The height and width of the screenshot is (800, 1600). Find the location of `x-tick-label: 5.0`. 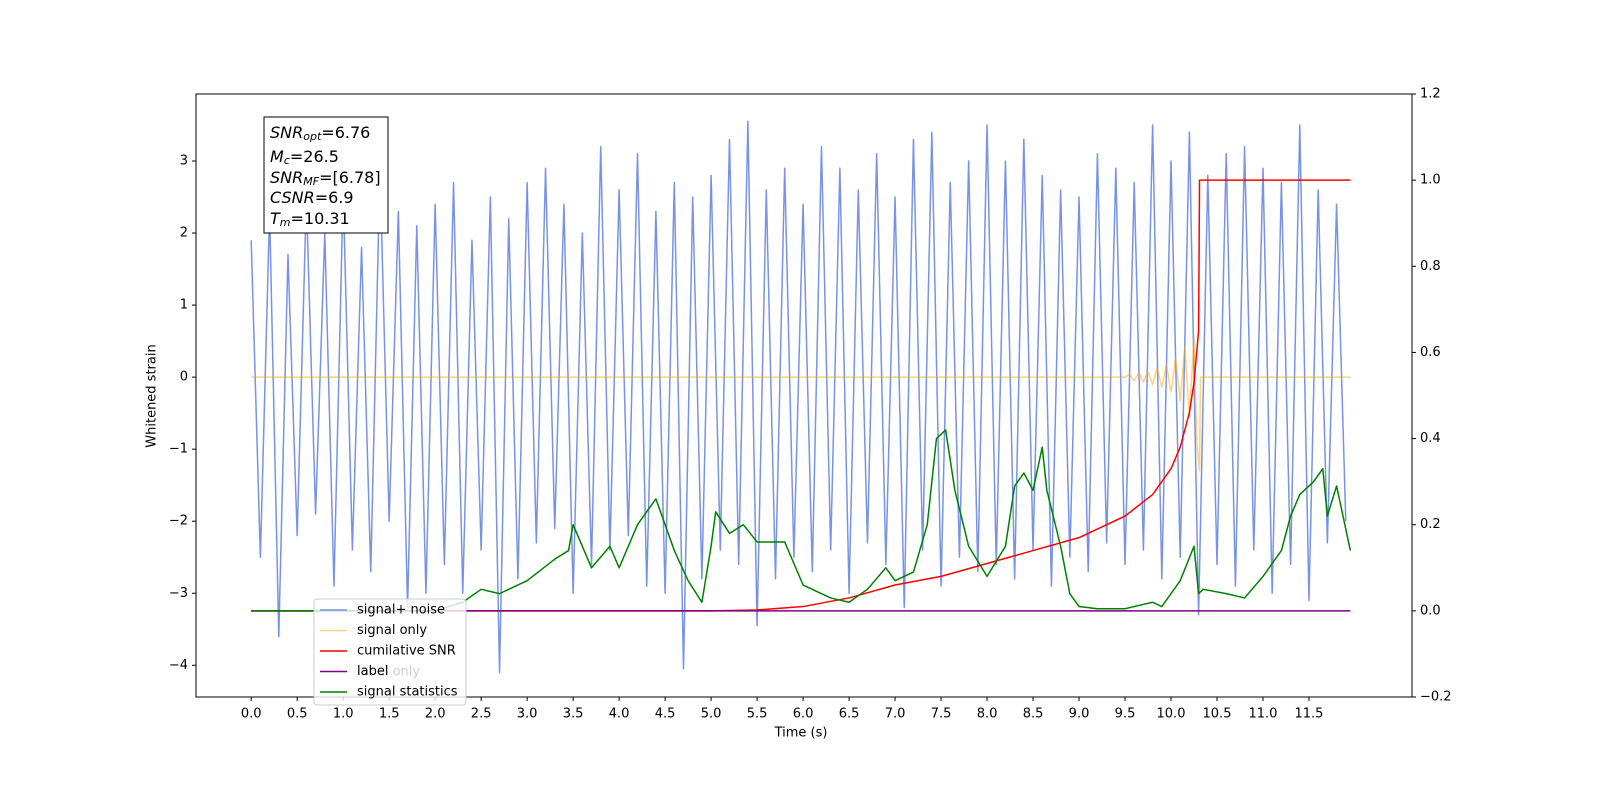

x-tick-label: 5.0 is located at coordinates (711, 714).